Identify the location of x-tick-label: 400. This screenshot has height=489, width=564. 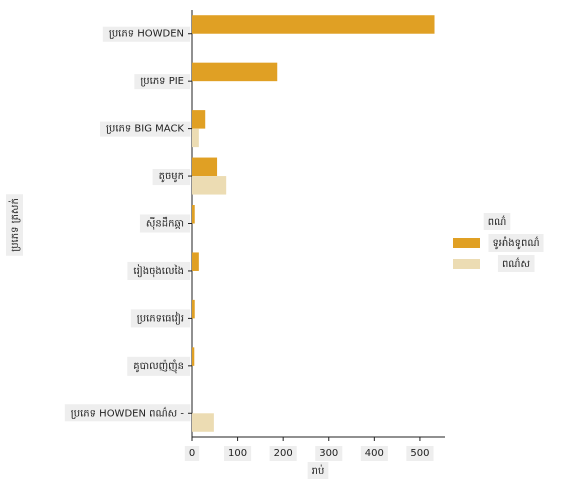
(374, 453).